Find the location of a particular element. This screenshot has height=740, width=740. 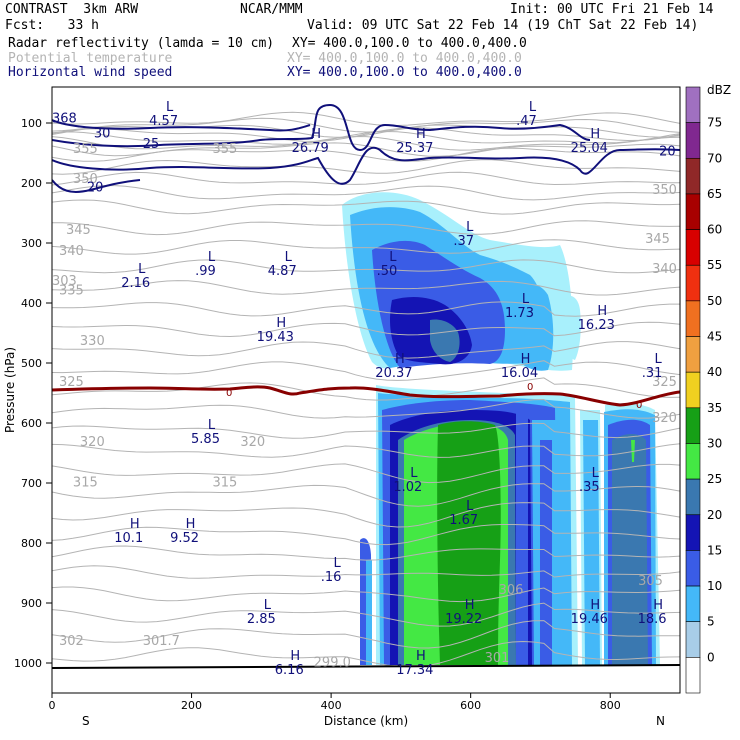

org-name: NCAR/MMM is located at coordinates (271, 9).